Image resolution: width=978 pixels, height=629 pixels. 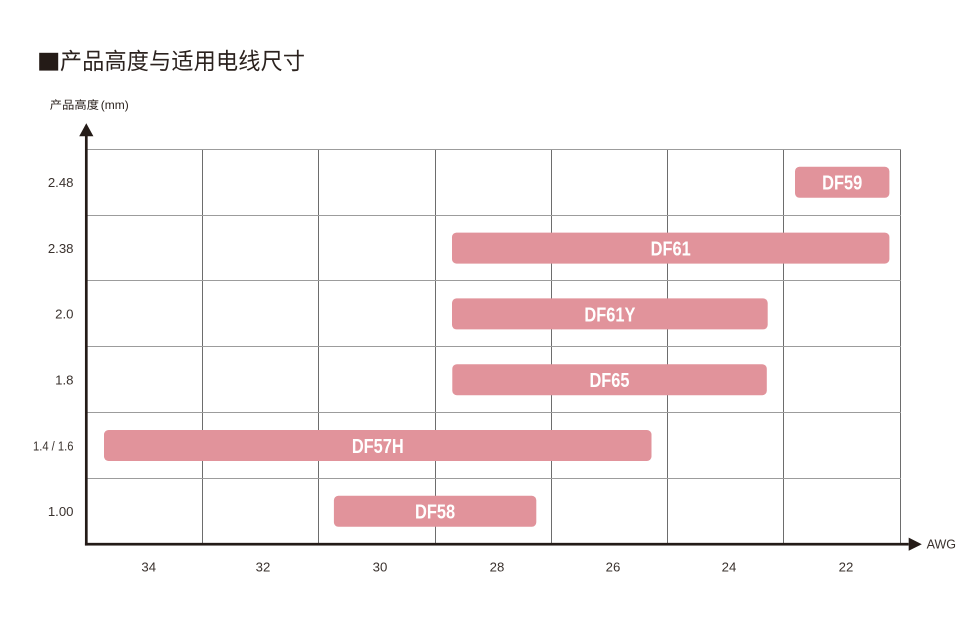 I want to click on svg-text: AWG, so click(x=941, y=545).